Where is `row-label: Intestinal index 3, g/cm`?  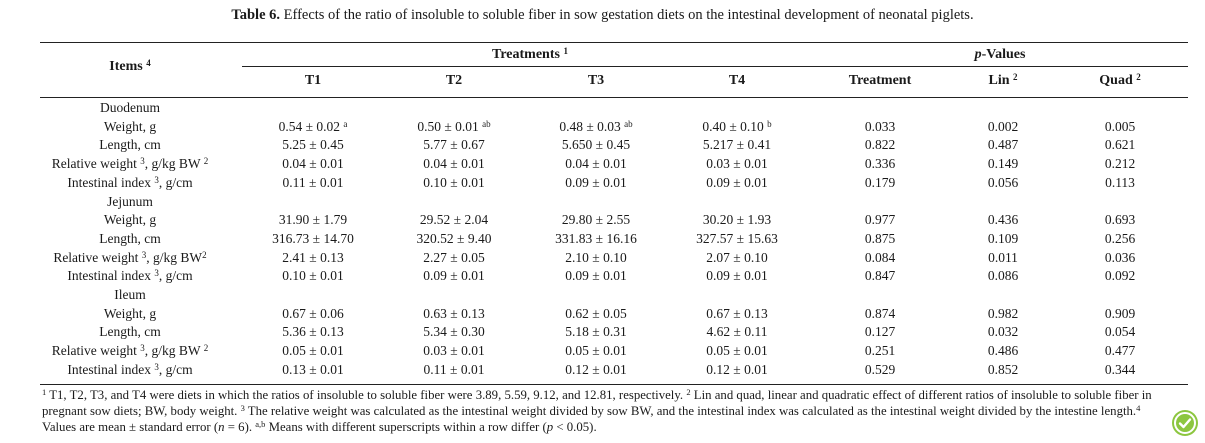 row-label: Intestinal index 3, g/cm is located at coordinates (130, 182).